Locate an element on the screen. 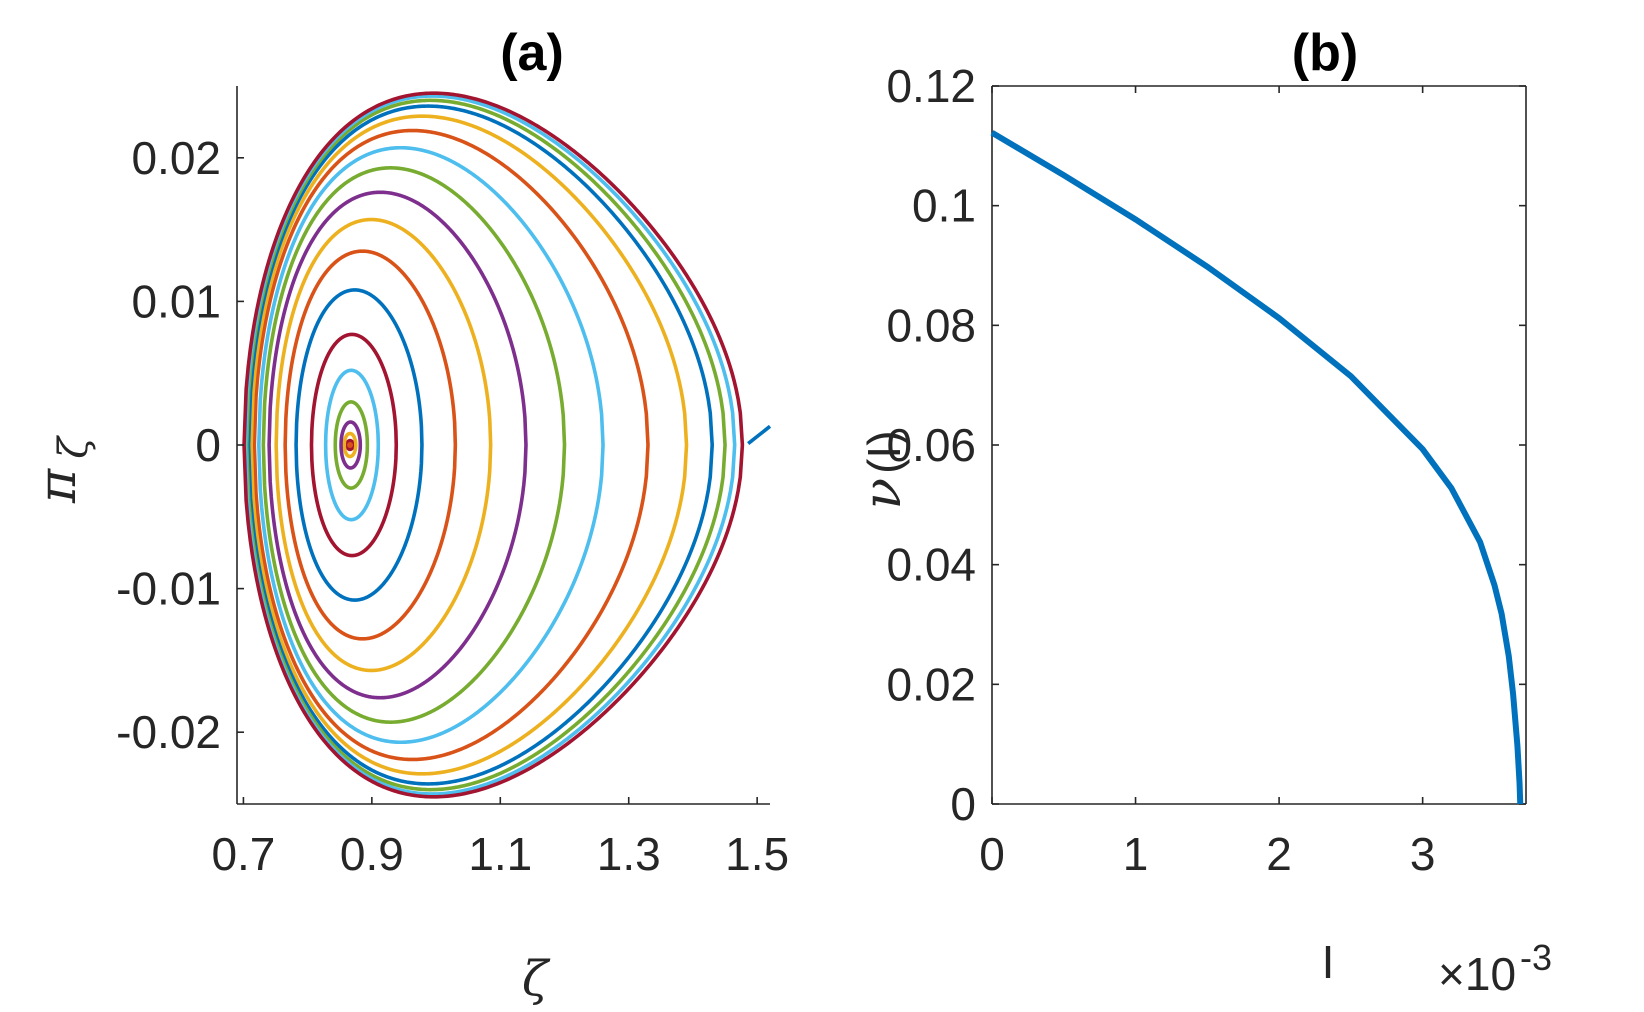 This screenshot has width=1644, height=1012. panel-b-x-tick-label: 0 is located at coordinates (992, 854).